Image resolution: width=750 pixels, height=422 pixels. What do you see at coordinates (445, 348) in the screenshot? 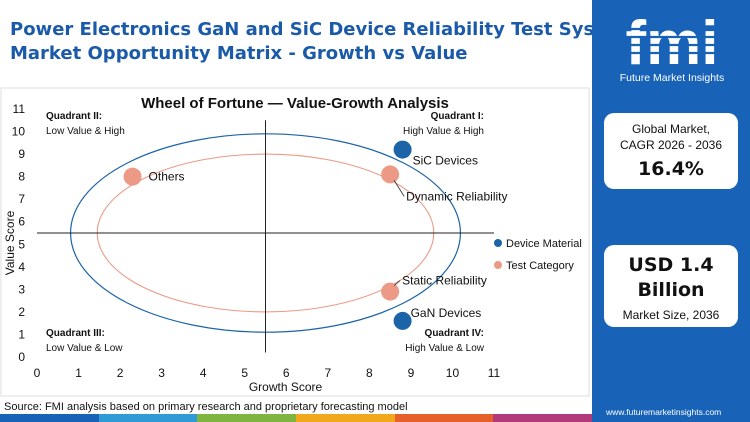
I see `quadrant-4-desc: High Value & Low` at bounding box center [445, 348].